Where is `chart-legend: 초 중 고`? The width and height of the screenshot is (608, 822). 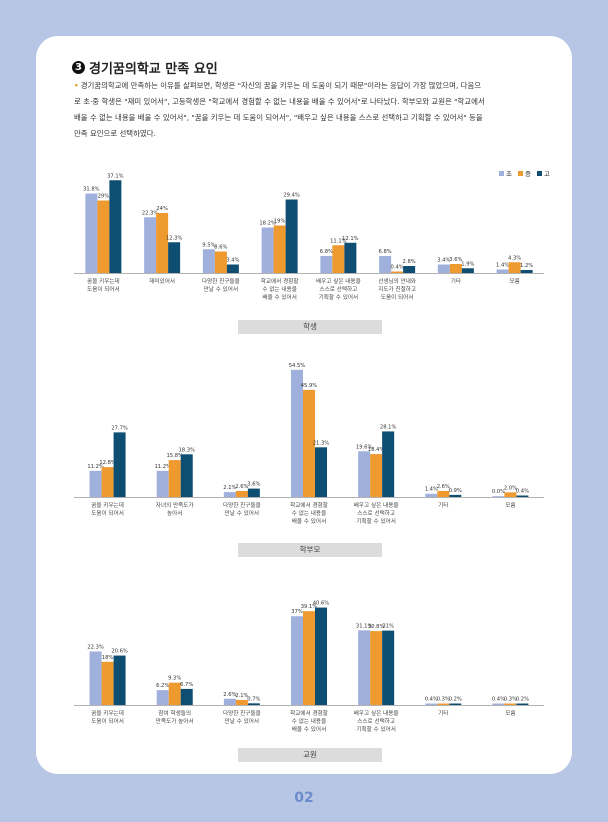 chart-legend: 초 중 고 is located at coordinates (524, 173).